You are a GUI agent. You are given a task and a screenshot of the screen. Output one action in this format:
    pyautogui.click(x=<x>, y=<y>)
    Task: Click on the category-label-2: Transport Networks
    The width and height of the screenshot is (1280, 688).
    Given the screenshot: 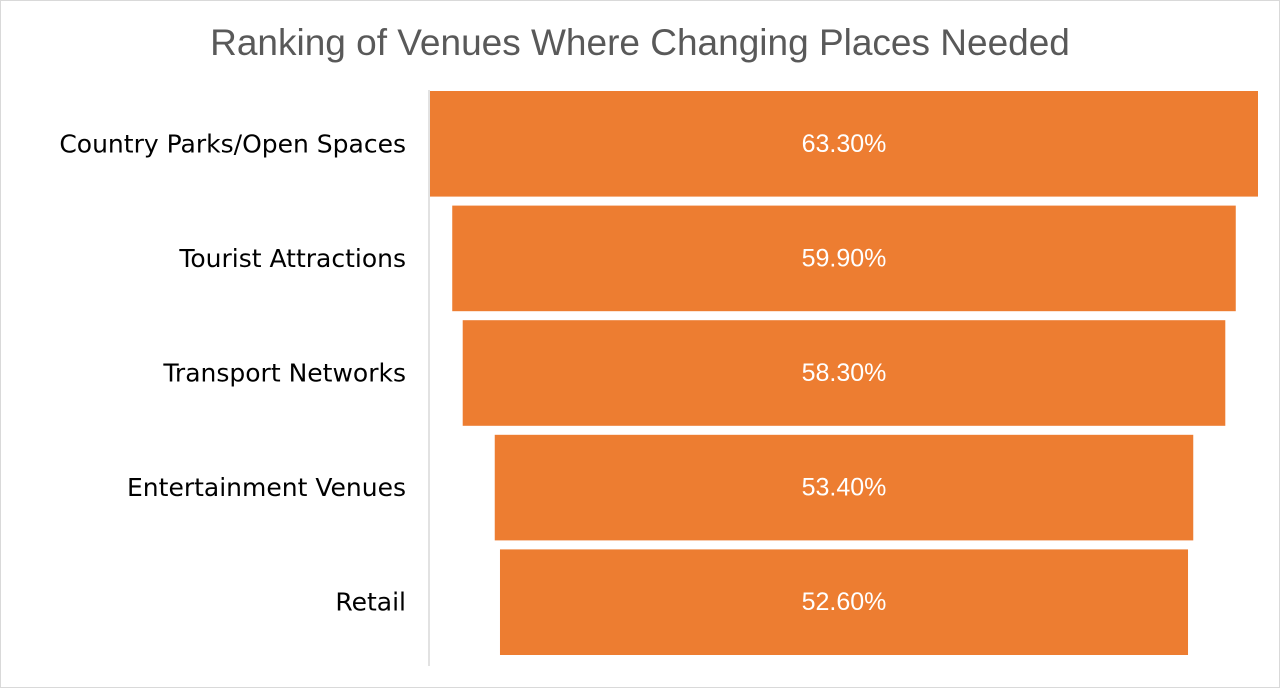 What is the action you would take?
    pyautogui.click(x=284, y=373)
    